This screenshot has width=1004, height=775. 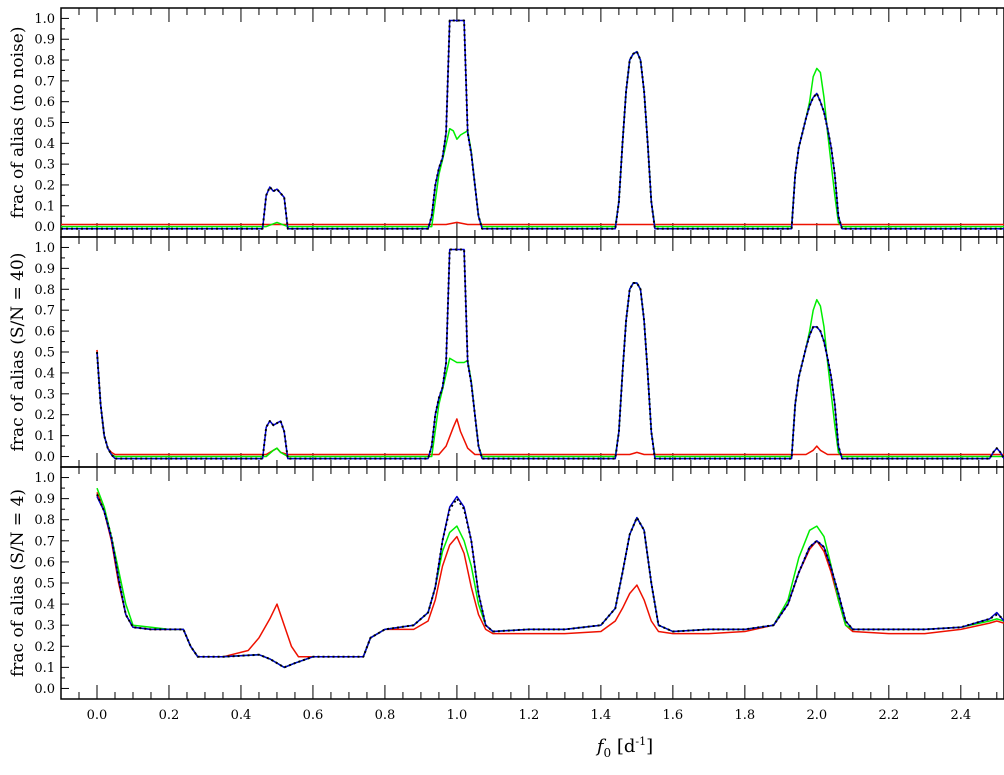 I want to click on x-tick-label: 1.4, so click(x=601, y=715).